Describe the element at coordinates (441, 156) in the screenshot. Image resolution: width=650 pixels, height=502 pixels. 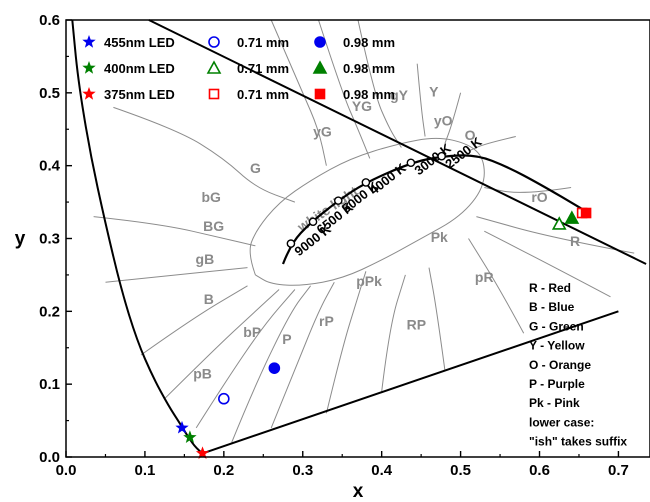
I see `cct-point-2500K` at that location.